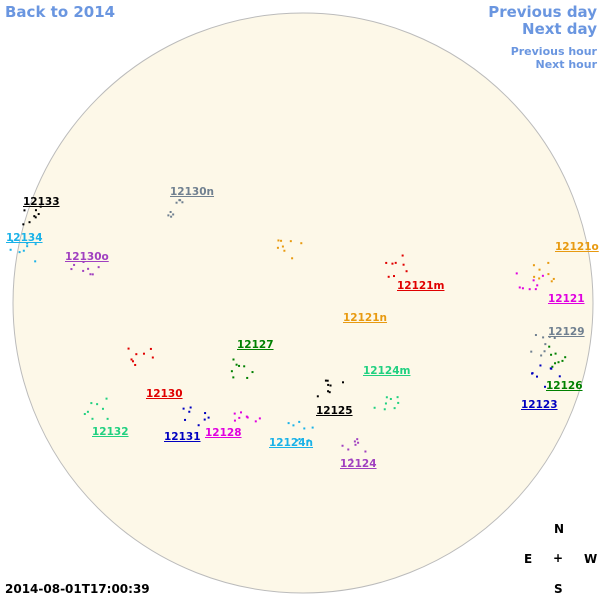 The width and height of the screenshot is (600, 600). I want to click on back-link: Back to 2014, so click(60, 12).